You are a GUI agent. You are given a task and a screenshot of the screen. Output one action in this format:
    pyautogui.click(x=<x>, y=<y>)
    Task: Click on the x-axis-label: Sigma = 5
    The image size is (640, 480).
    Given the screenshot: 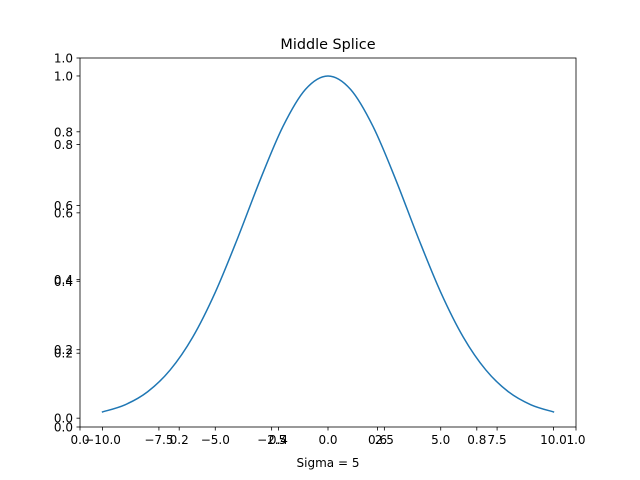 What is the action you would take?
    pyautogui.click(x=328, y=463)
    